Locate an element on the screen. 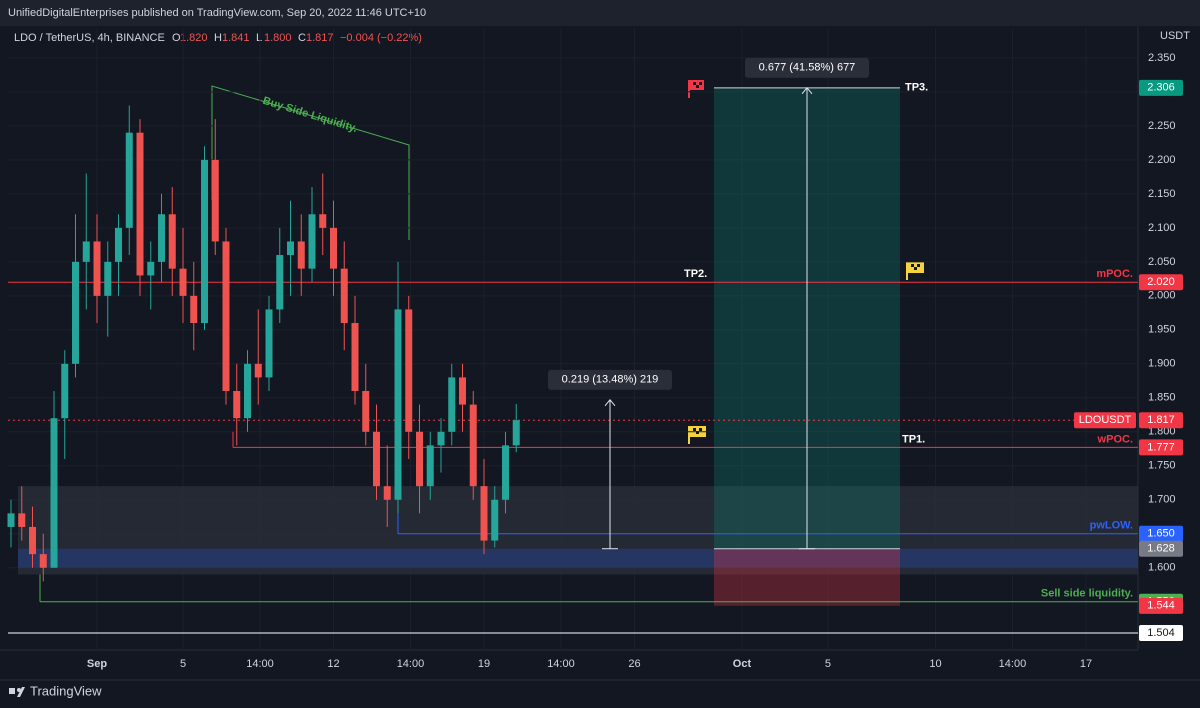 Image resolution: width=1200 pixels, height=708 pixels. liquidity-line is located at coordinates (310, 162).